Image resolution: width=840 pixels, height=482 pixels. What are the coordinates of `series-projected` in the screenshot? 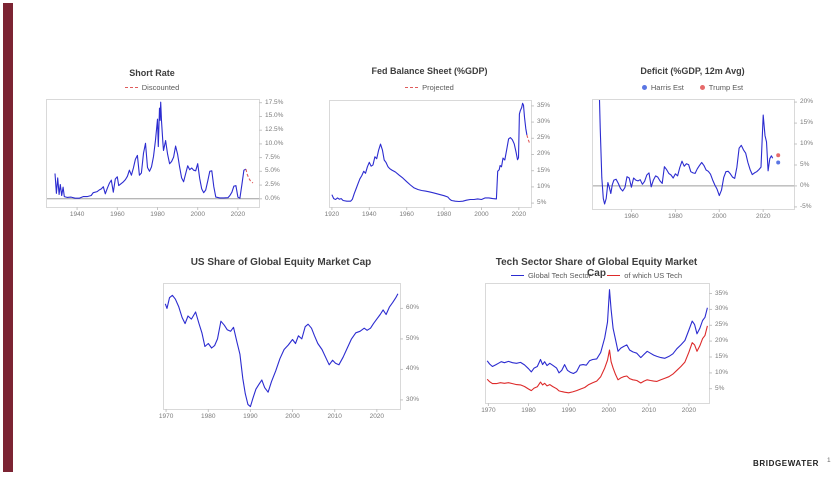 It's located at (528, 139).